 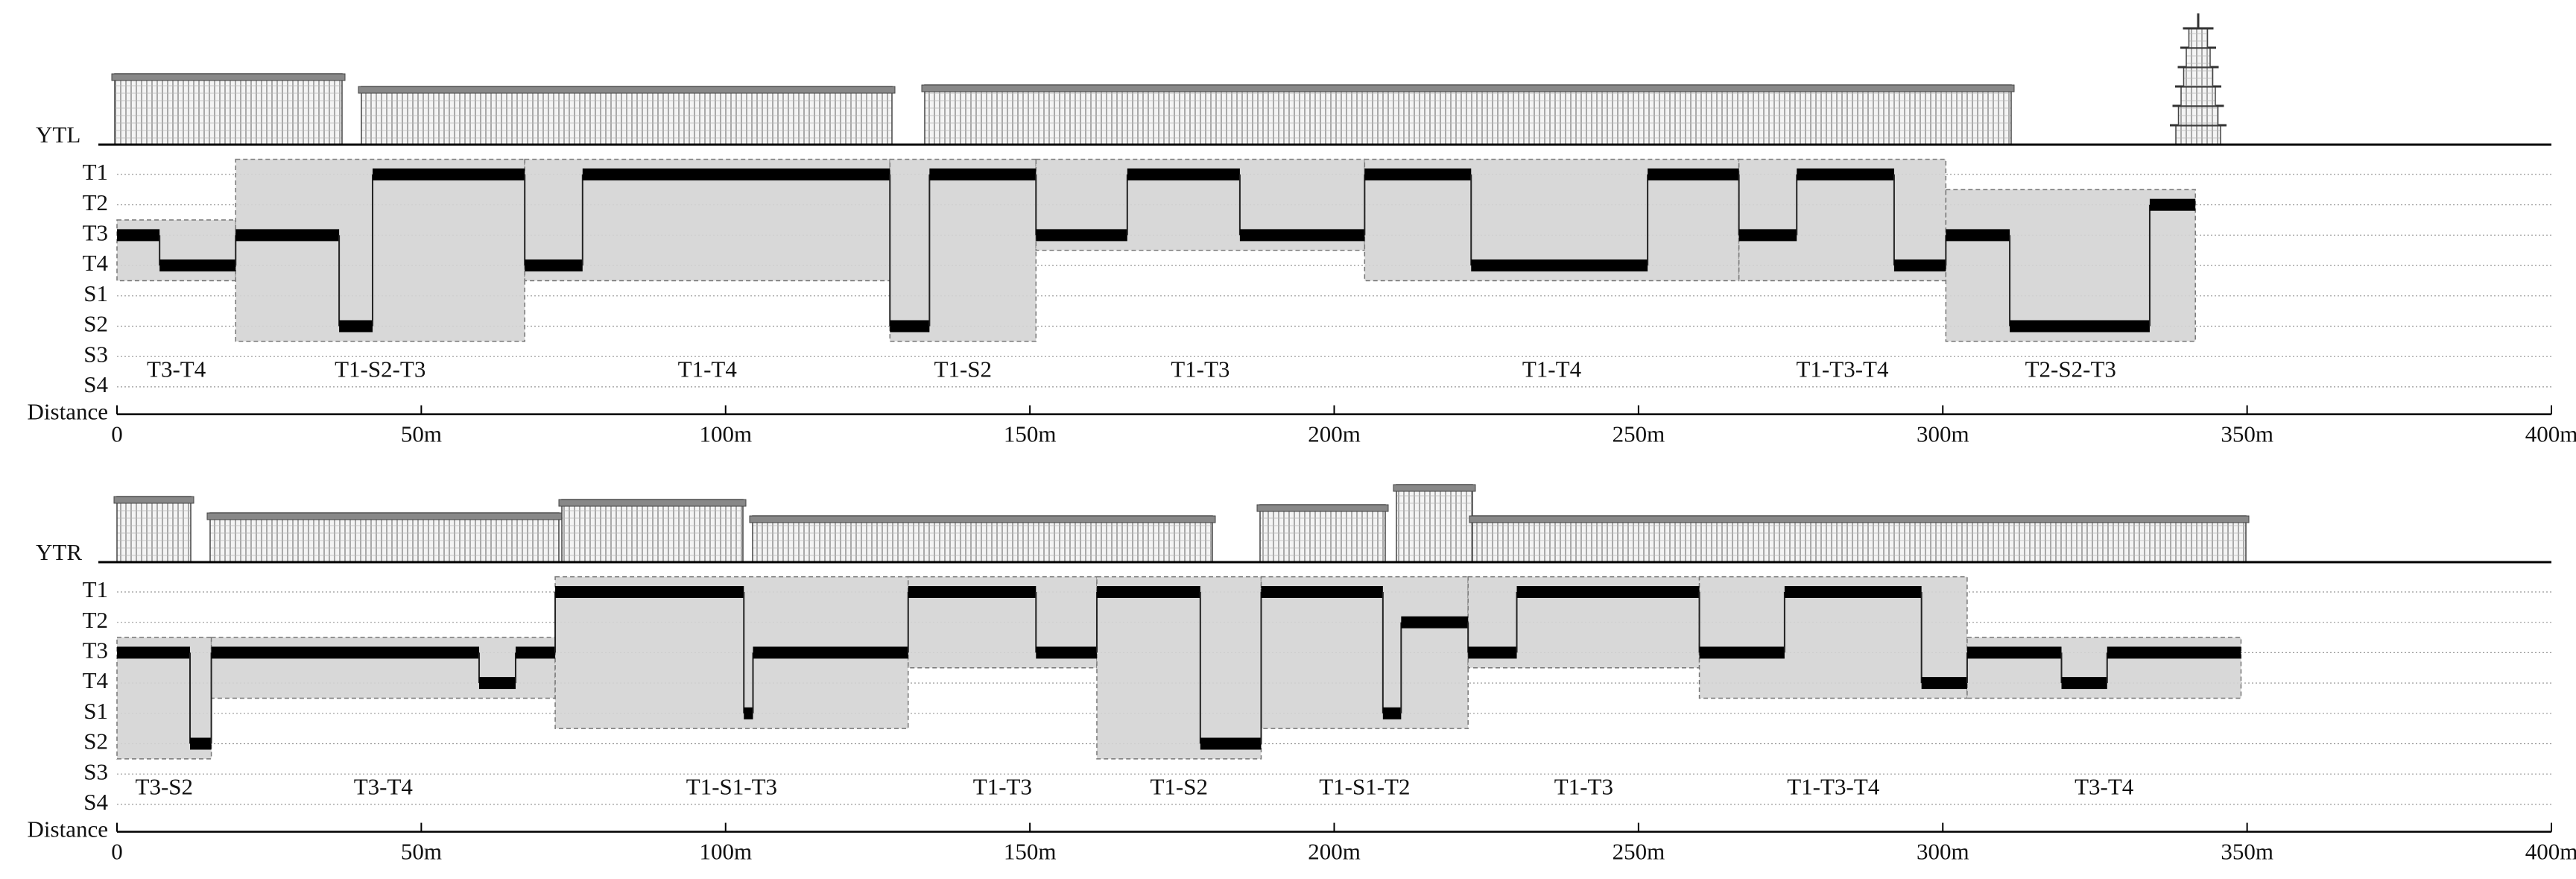 What do you see at coordinates (380, 369) in the screenshot?
I see `segment-label: T1-S2-T3` at bounding box center [380, 369].